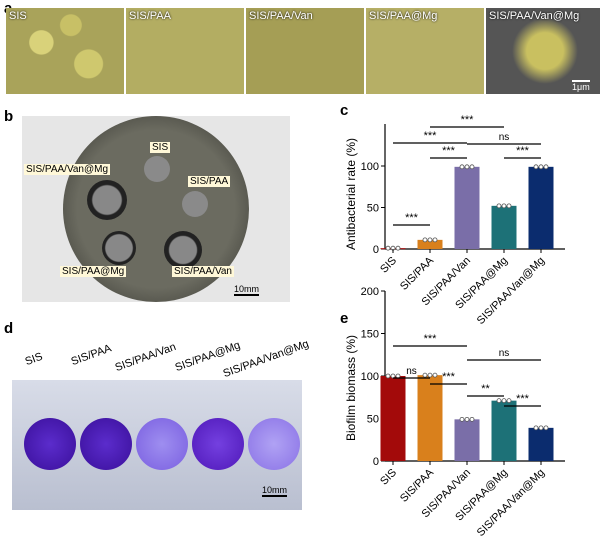 The image size is (600, 537). Describe the element at coordinates (281, 16) in the screenshot. I see `sem-label: SIS/PAA/Van` at that location.